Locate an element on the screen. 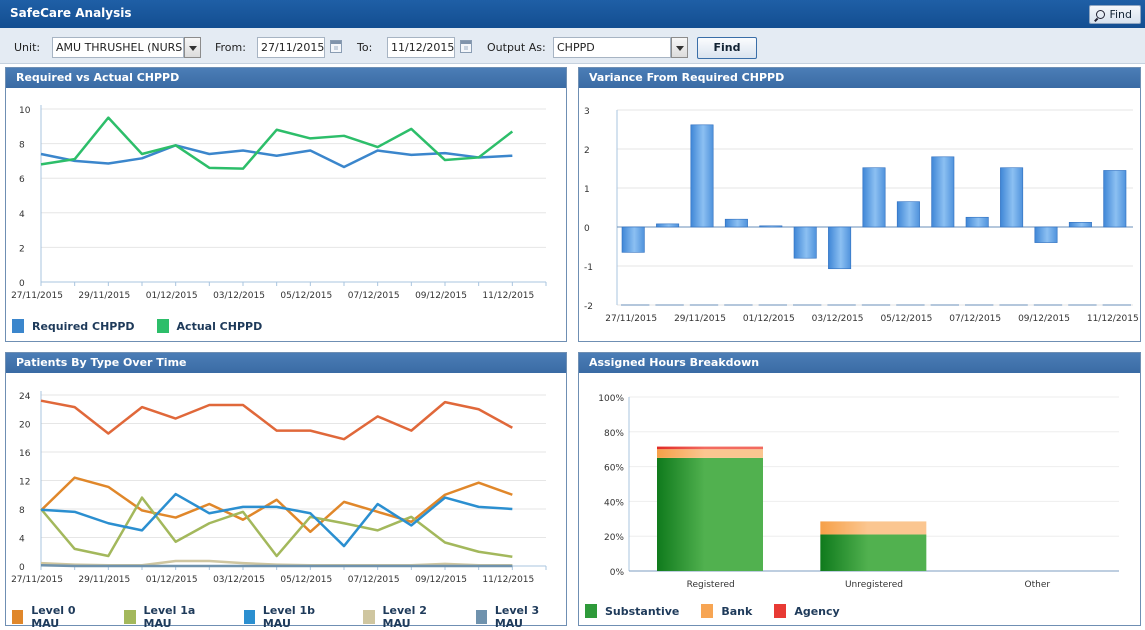  y-tick-label: 3 is located at coordinates (587, 112).